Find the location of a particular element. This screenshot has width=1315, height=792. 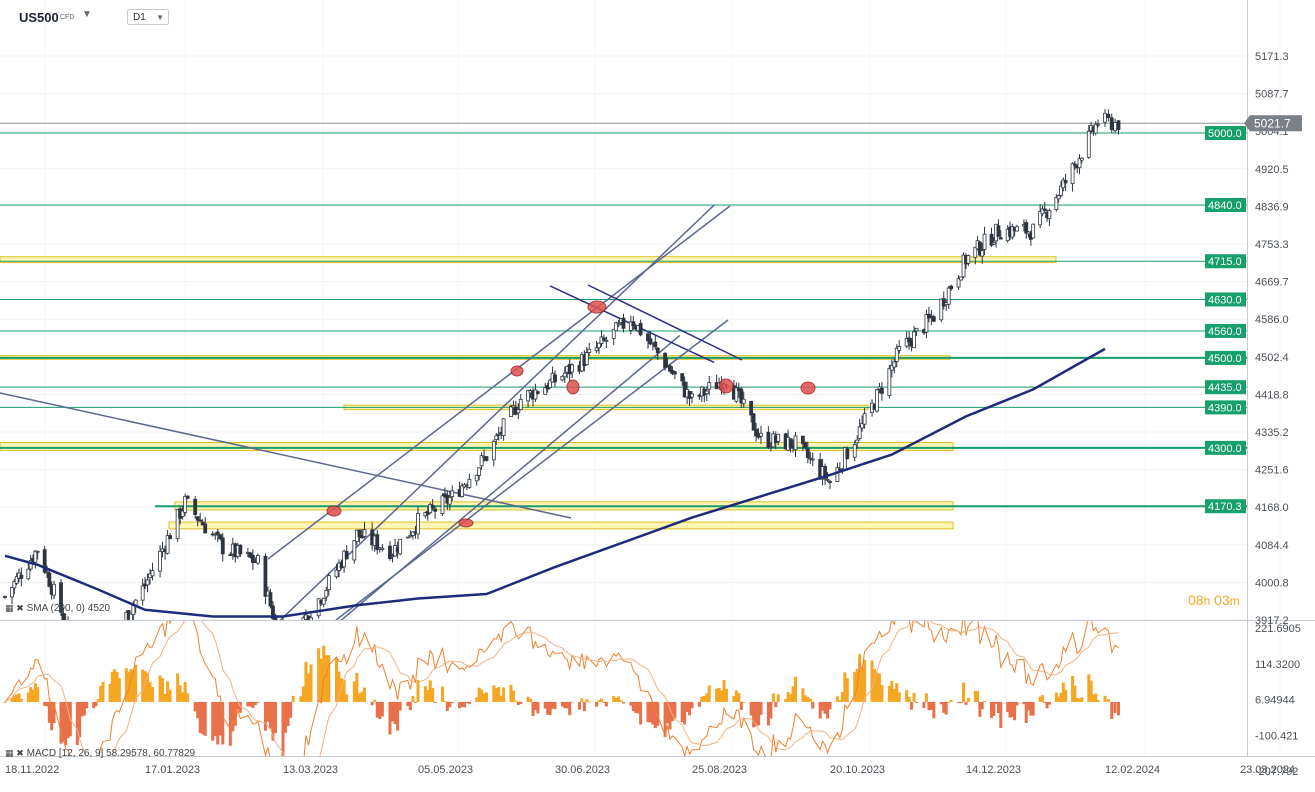

current-price-tag-box is located at coordinates (1273, 123).